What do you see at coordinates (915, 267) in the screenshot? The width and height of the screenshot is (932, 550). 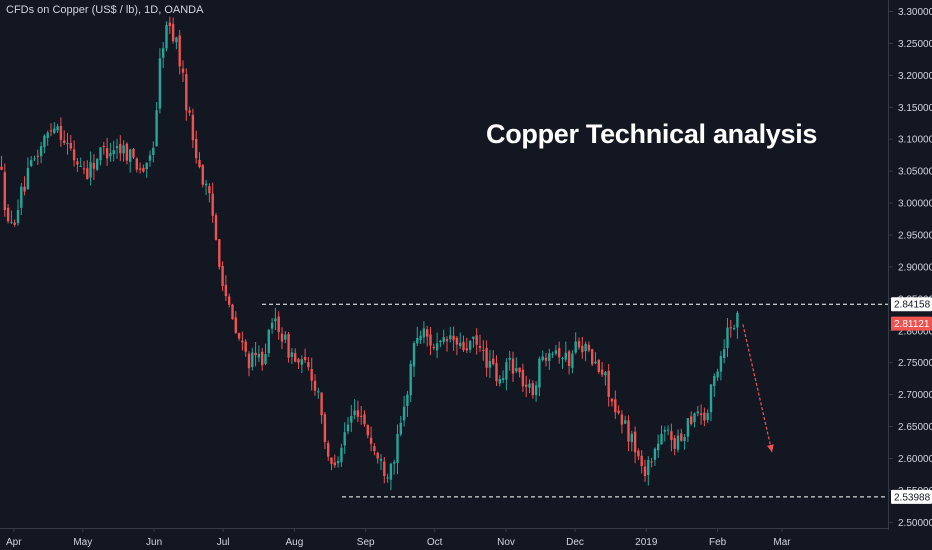 I see `price-tick-label: 2.90000` at bounding box center [915, 267].